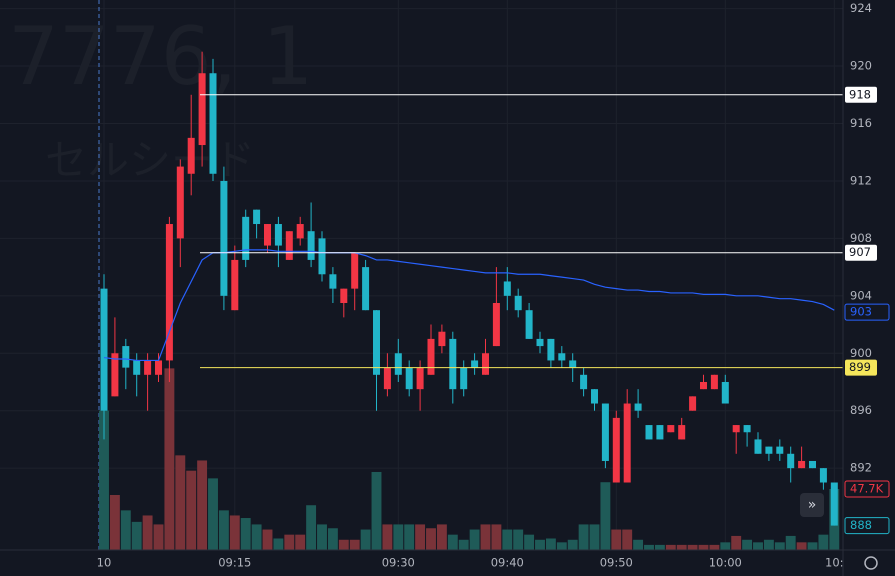 The width and height of the screenshot is (895, 576). What do you see at coordinates (871, 563) in the screenshot?
I see `settings-icon` at bounding box center [871, 563].